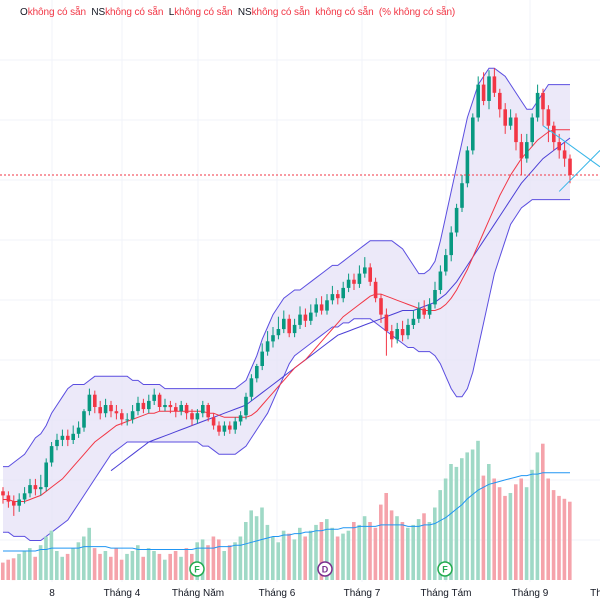 This screenshot has width=600, height=605. Describe the element at coordinates (362, 593) in the screenshot. I see `x-tick-label: Tháng 7` at that location.